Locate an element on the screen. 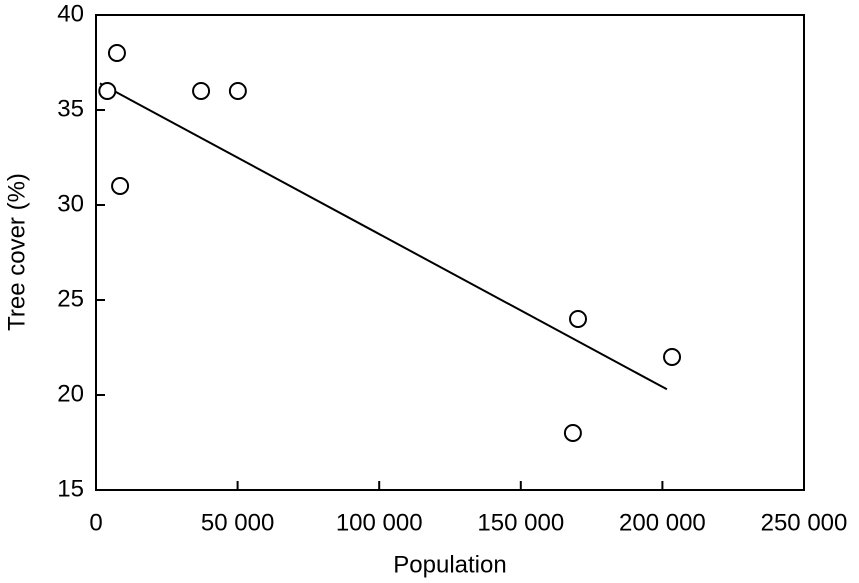 The height and width of the screenshot is (583, 859). x-tick-label: 150 000 is located at coordinates (520, 522).